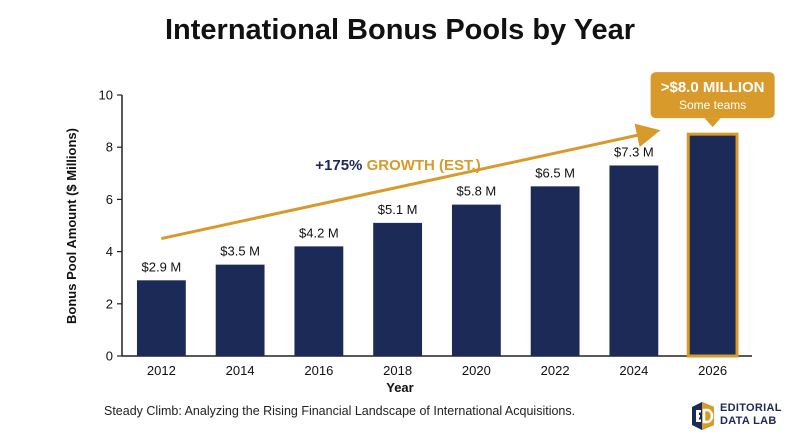 Image resolution: width=800 pixels, height=447 pixels. Describe the element at coordinates (162, 266) in the screenshot. I see `data-label: $2.9 M` at that location.